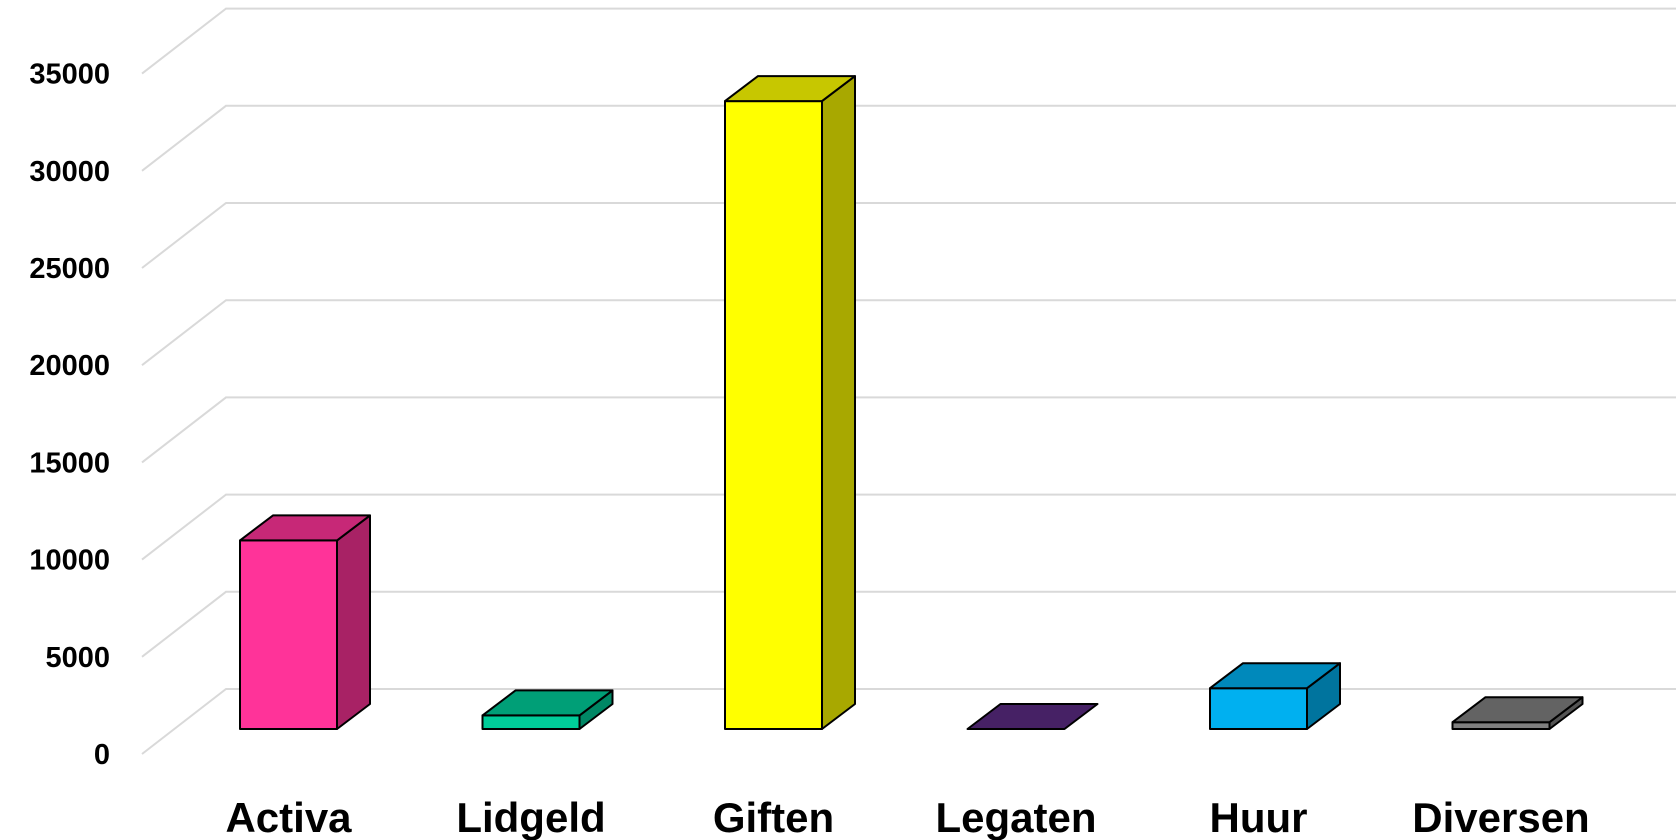  Describe the element at coordinates (69, 75) in the screenshot. I see `y-tick-label: 35000` at that location.